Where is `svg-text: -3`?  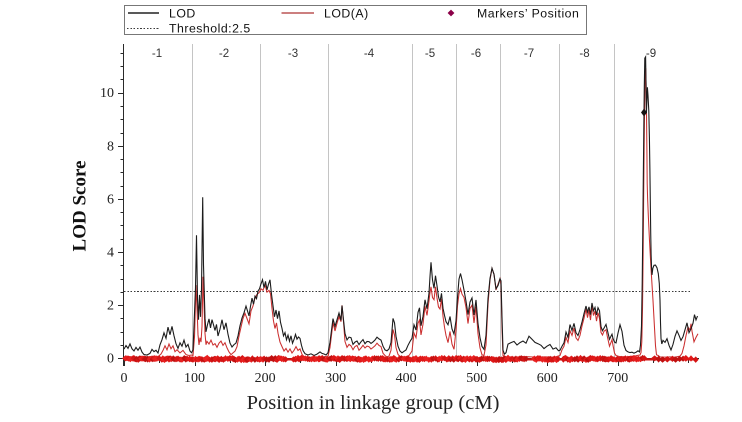
svg-text: -3 is located at coordinates (293, 54).